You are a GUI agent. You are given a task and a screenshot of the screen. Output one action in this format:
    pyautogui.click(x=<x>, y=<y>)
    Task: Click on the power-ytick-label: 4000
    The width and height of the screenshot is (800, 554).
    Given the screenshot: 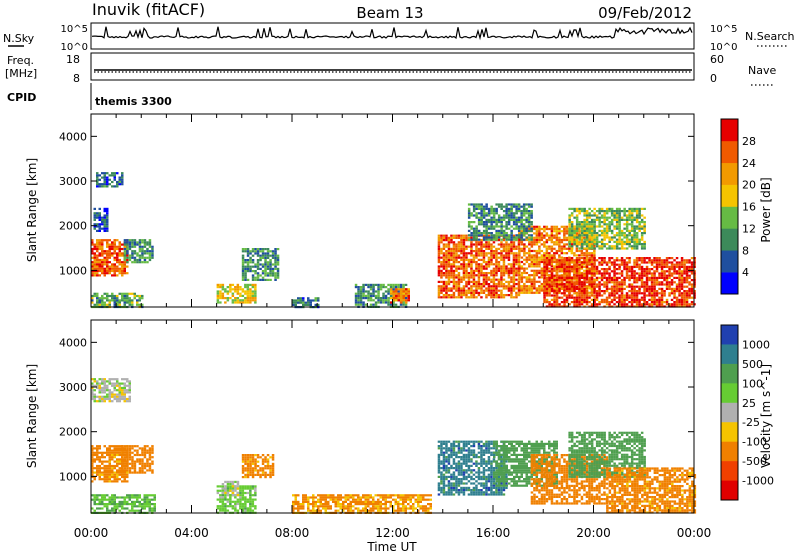 What is the action you would take?
    pyautogui.click(x=73, y=136)
    